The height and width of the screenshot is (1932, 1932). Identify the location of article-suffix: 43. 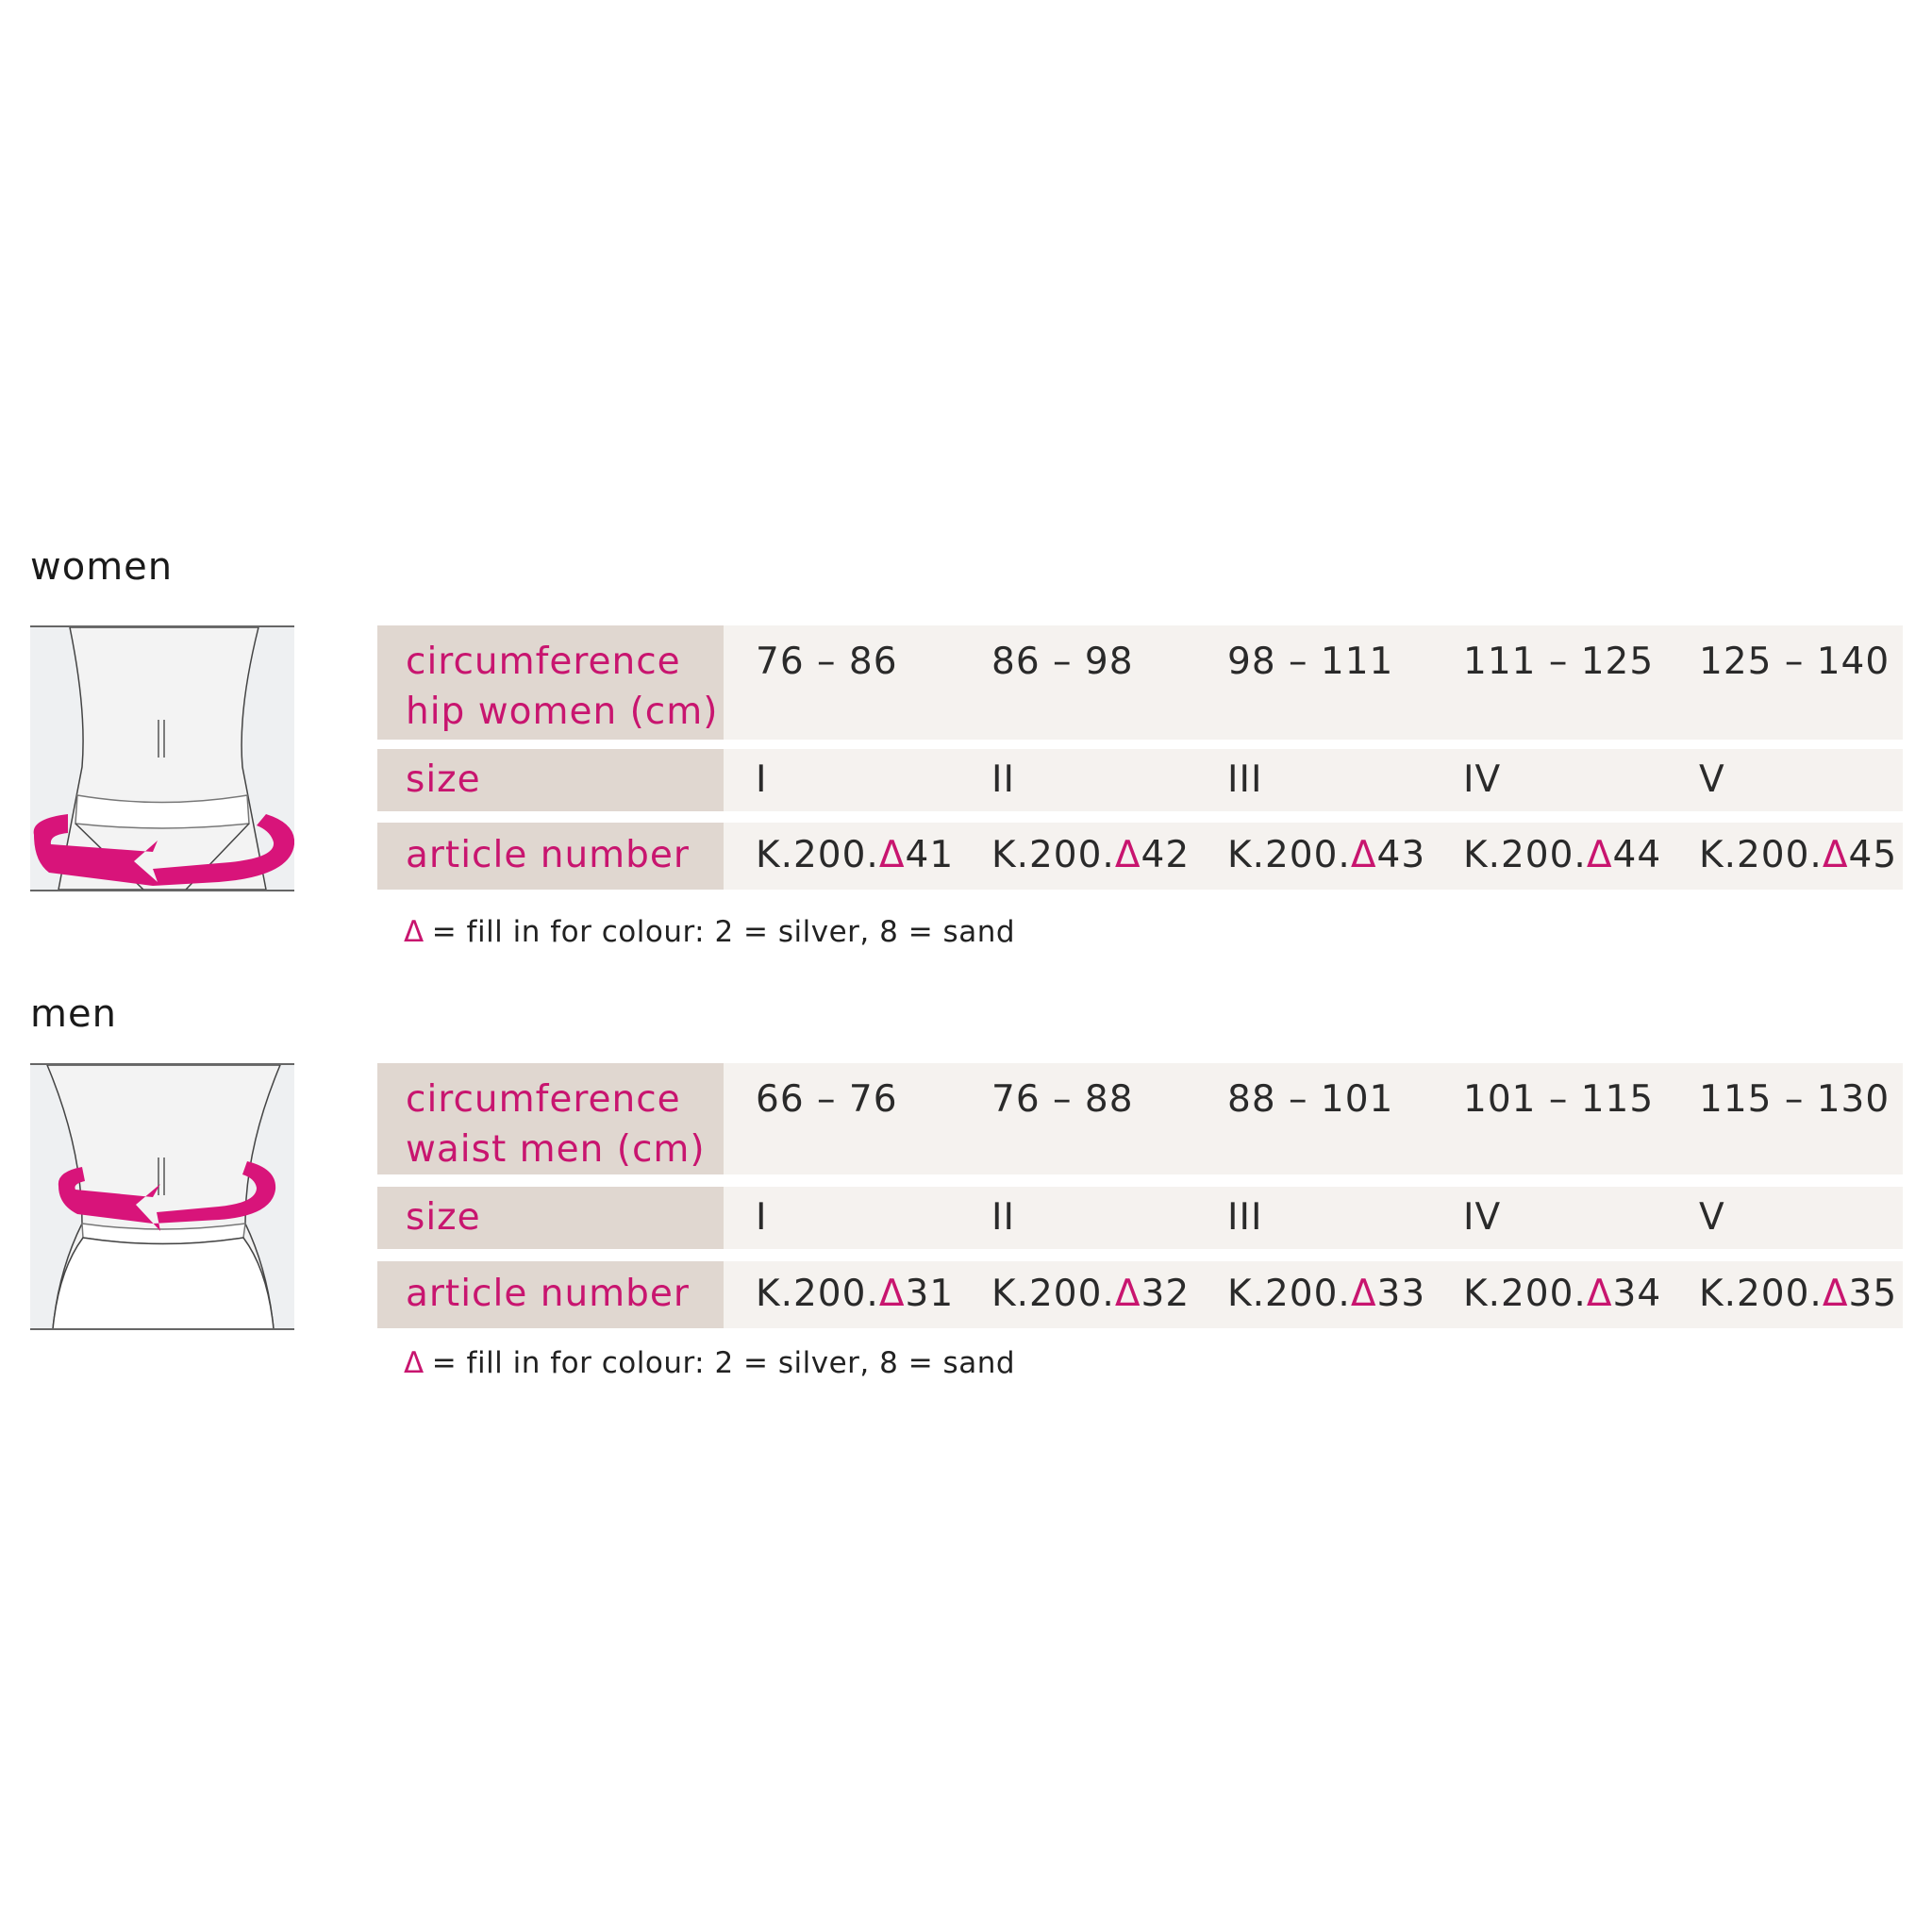
(1401, 855).